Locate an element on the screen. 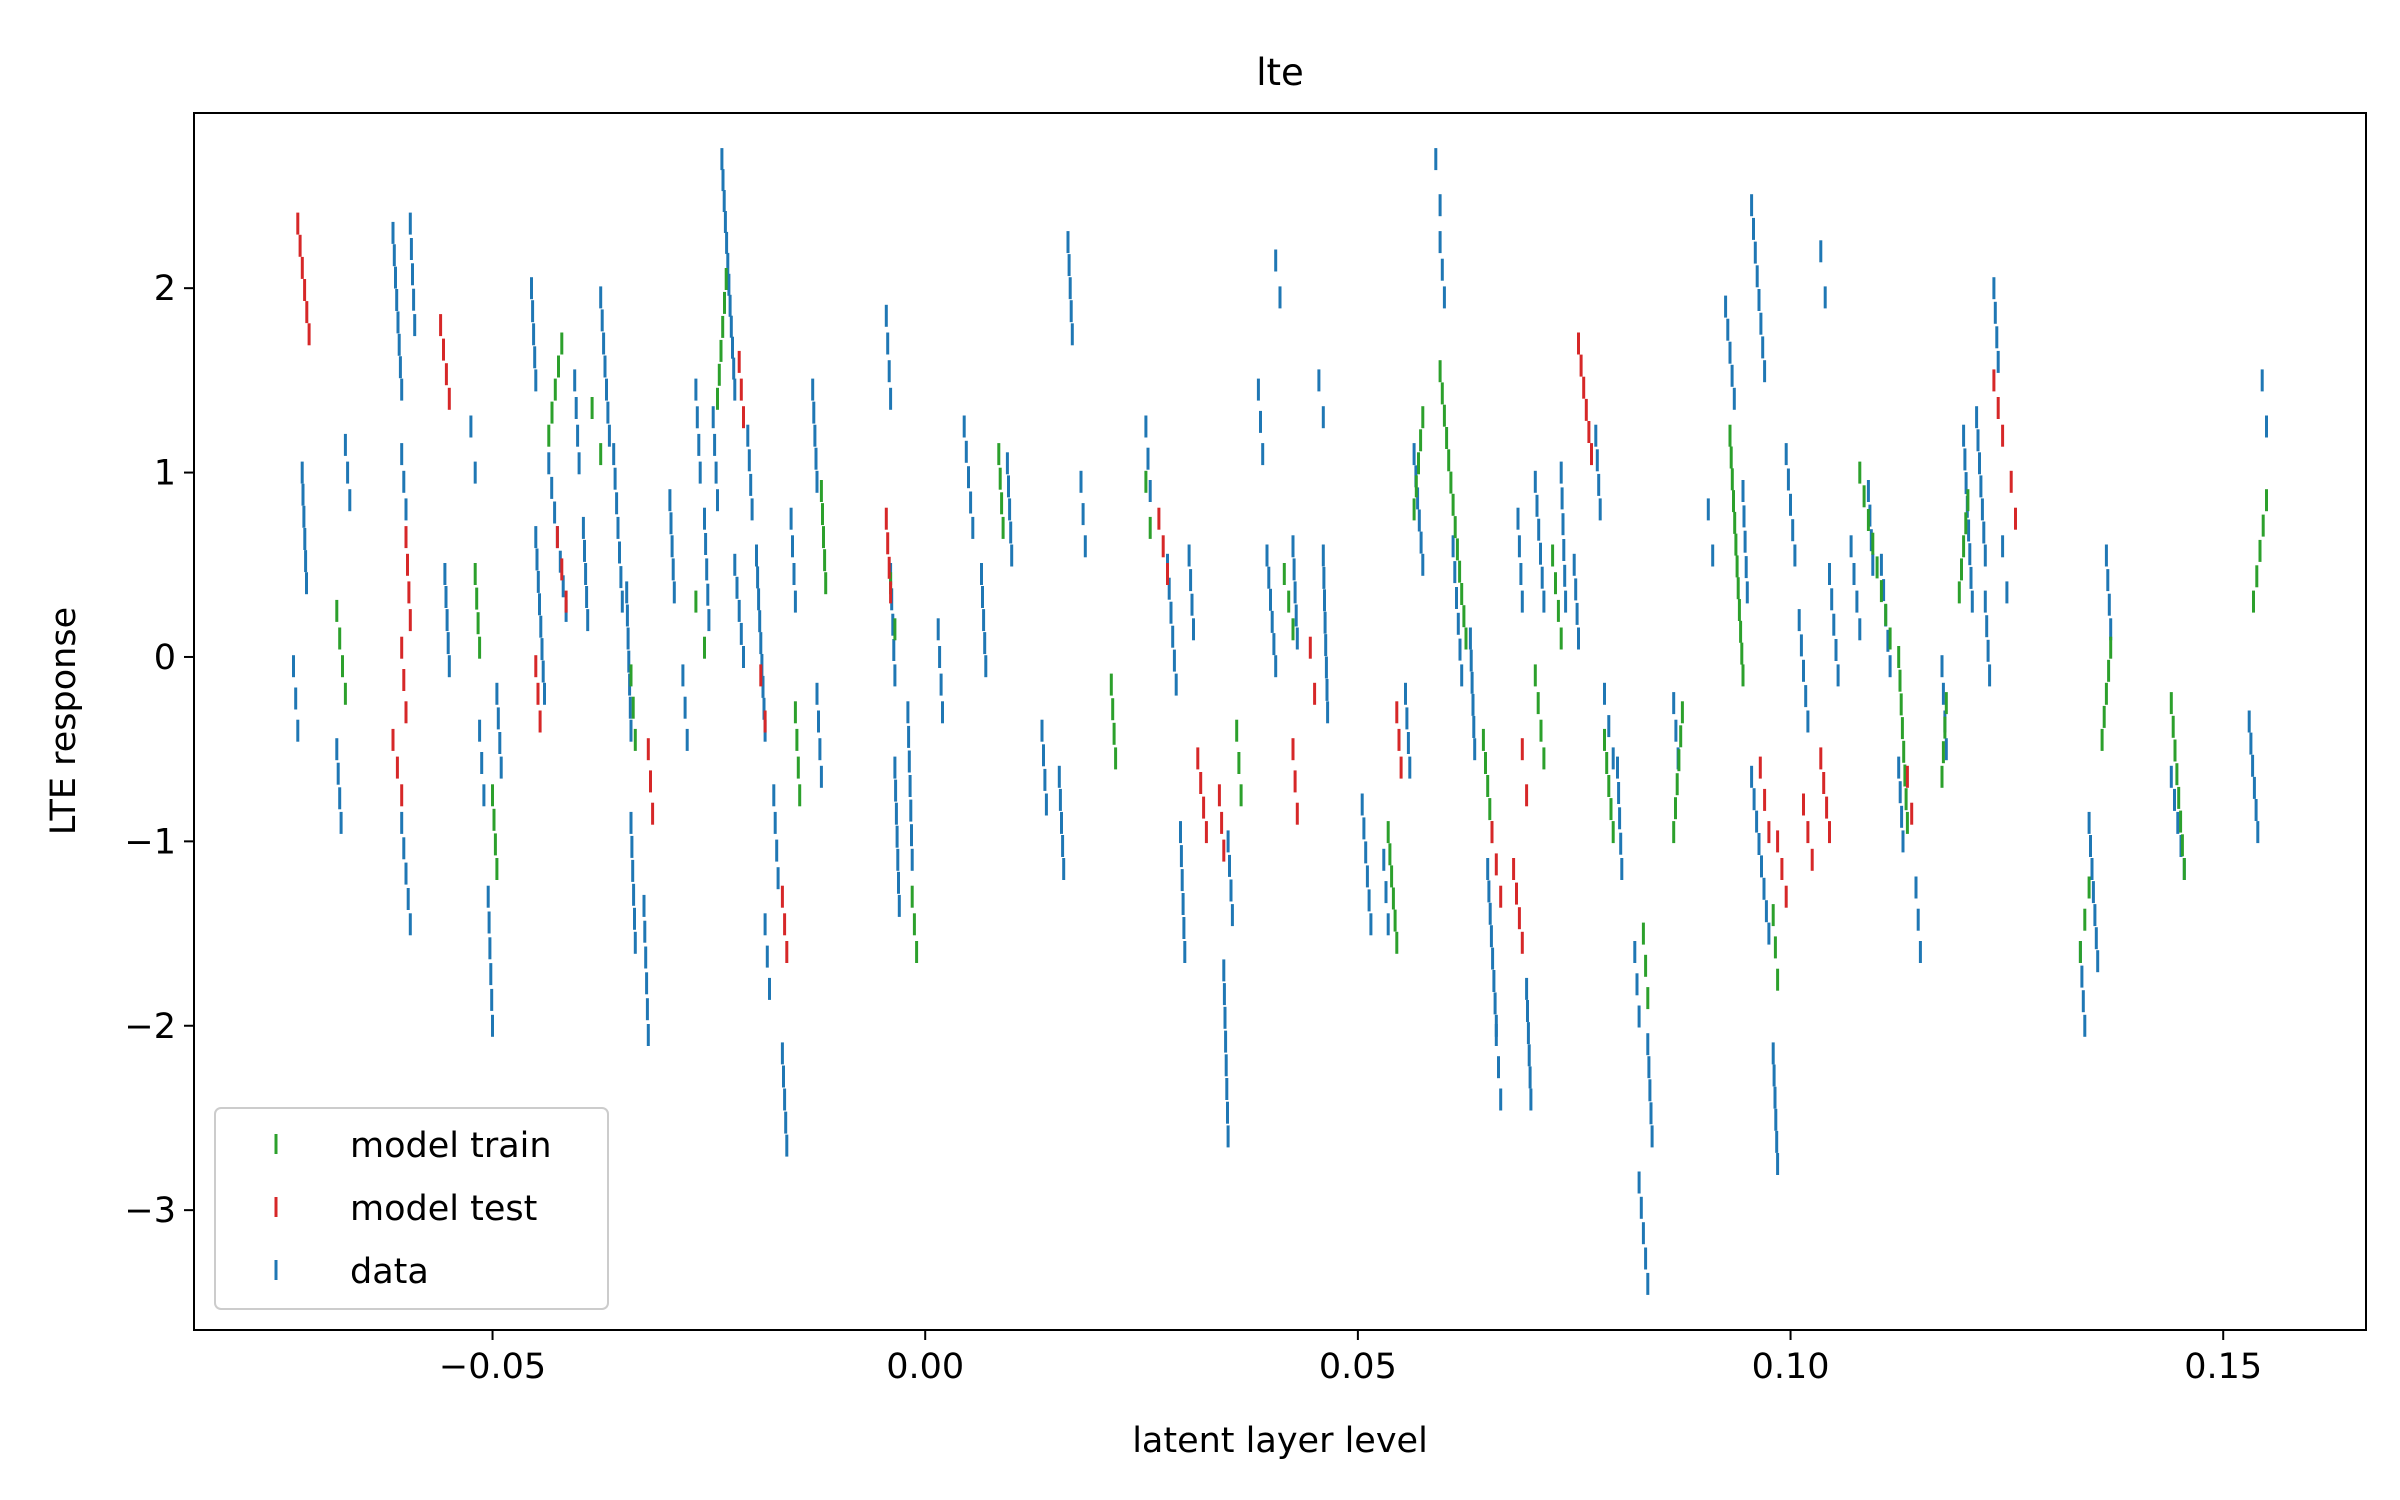  x-tick-label: 0.15 is located at coordinates (2223, 1367).